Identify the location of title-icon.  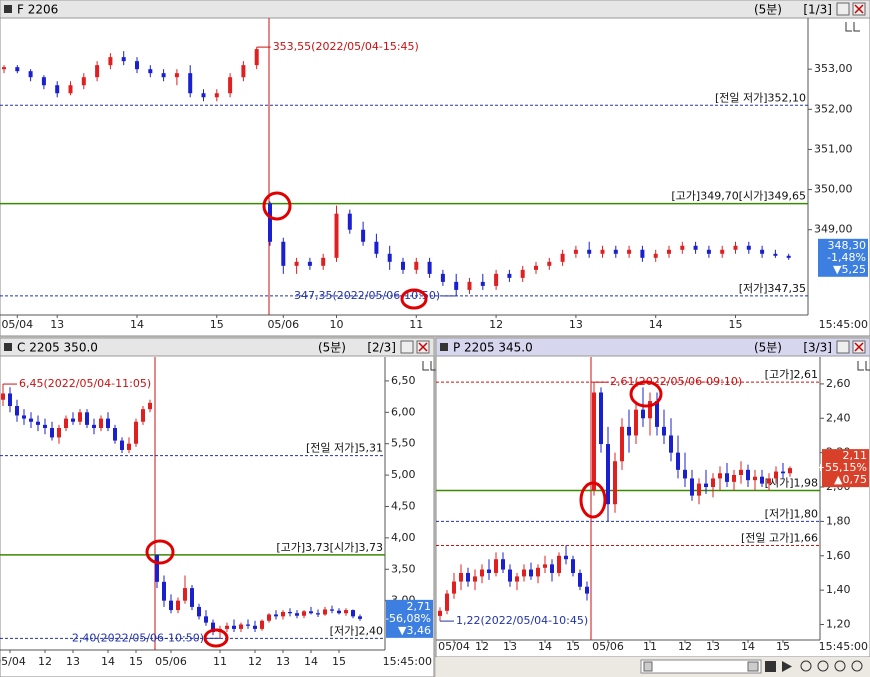
(8, 347).